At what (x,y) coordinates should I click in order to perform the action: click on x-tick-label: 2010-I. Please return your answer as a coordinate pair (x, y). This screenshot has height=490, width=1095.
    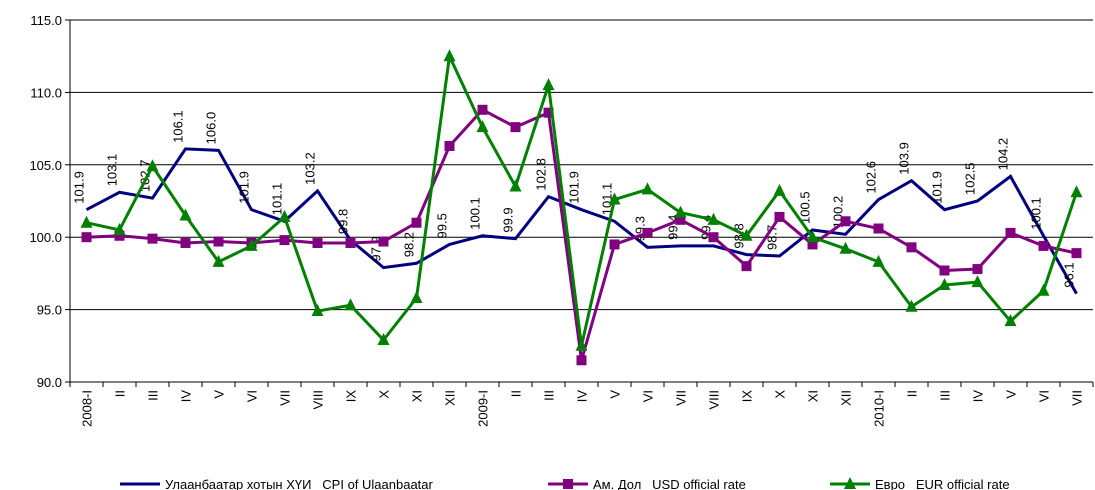
    Looking at the image, I should click on (879, 408).